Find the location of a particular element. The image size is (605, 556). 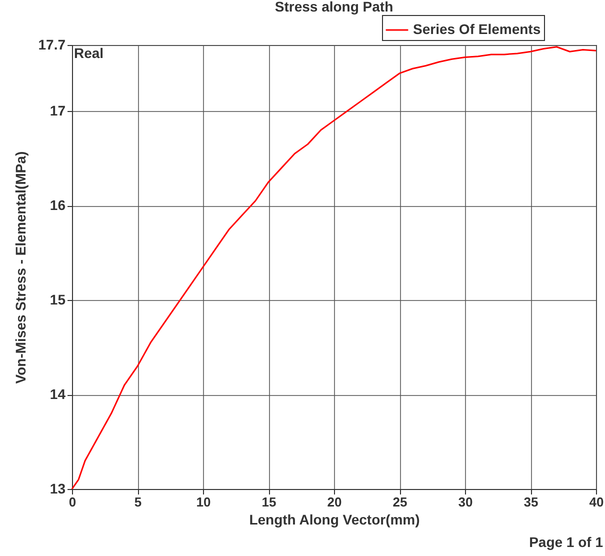

legend-label: Series Of Elements is located at coordinates (477, 29).